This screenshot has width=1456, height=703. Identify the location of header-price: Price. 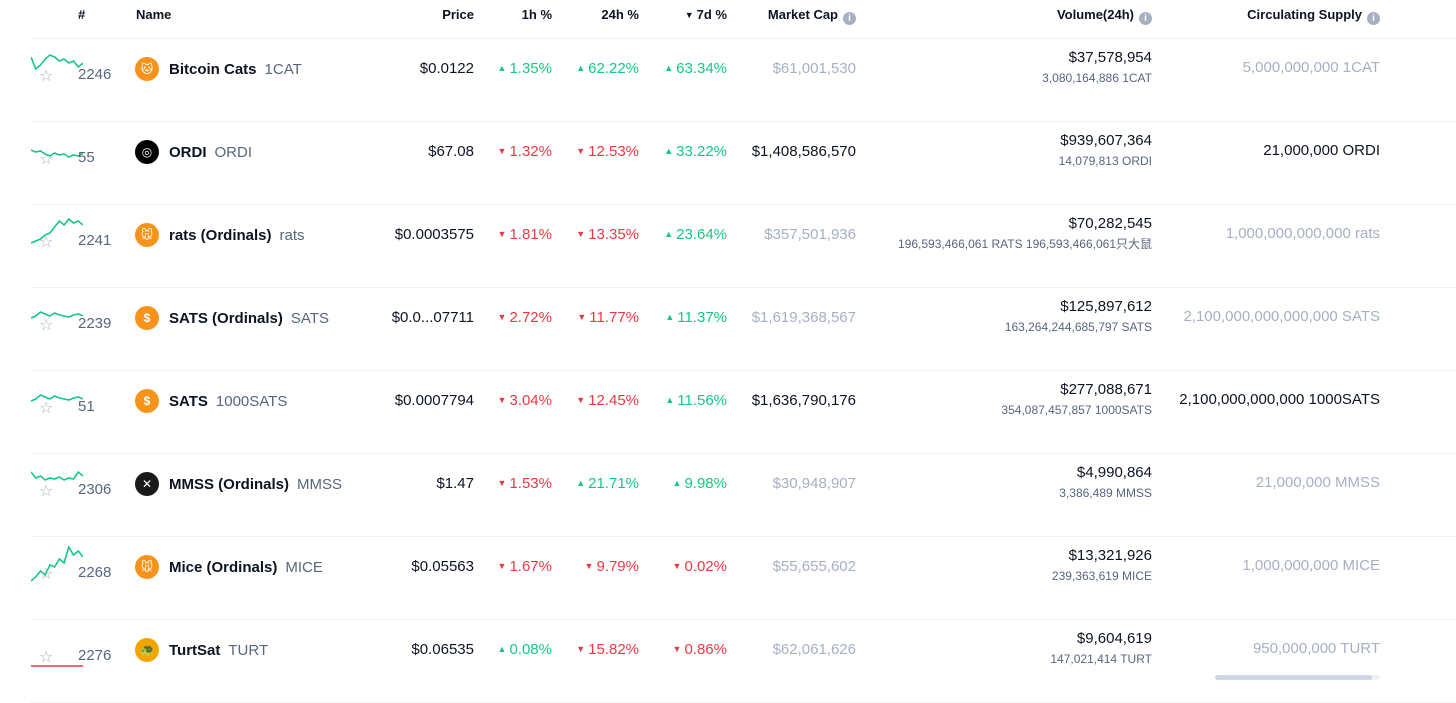
(458, 14).